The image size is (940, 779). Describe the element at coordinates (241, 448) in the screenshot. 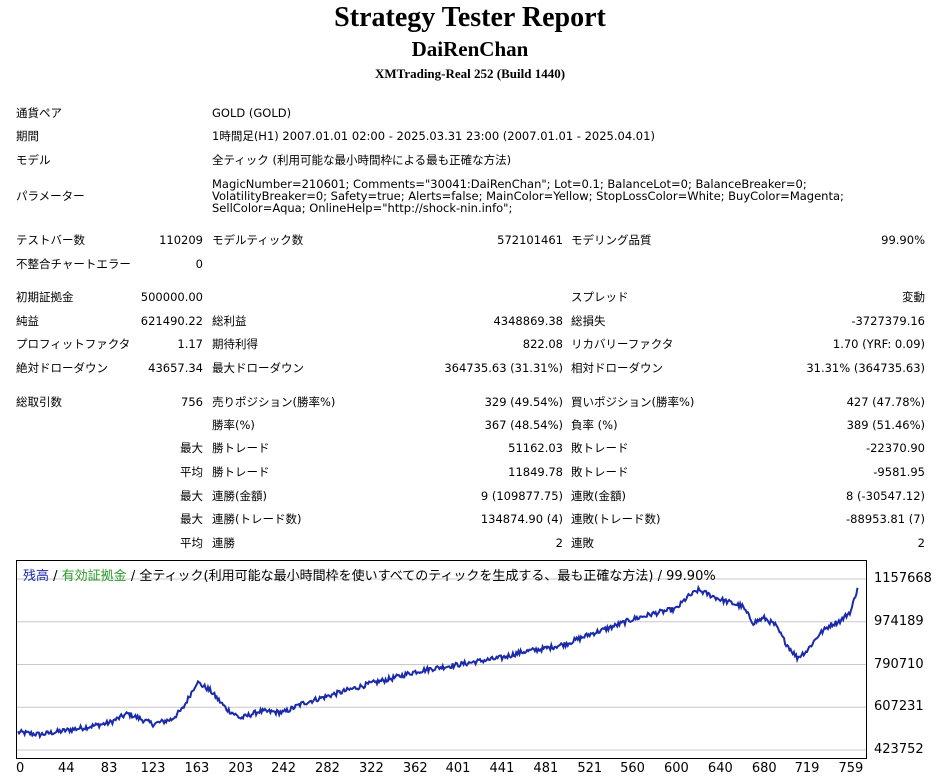

I see `max-win-label: 勝トレード` at that location.